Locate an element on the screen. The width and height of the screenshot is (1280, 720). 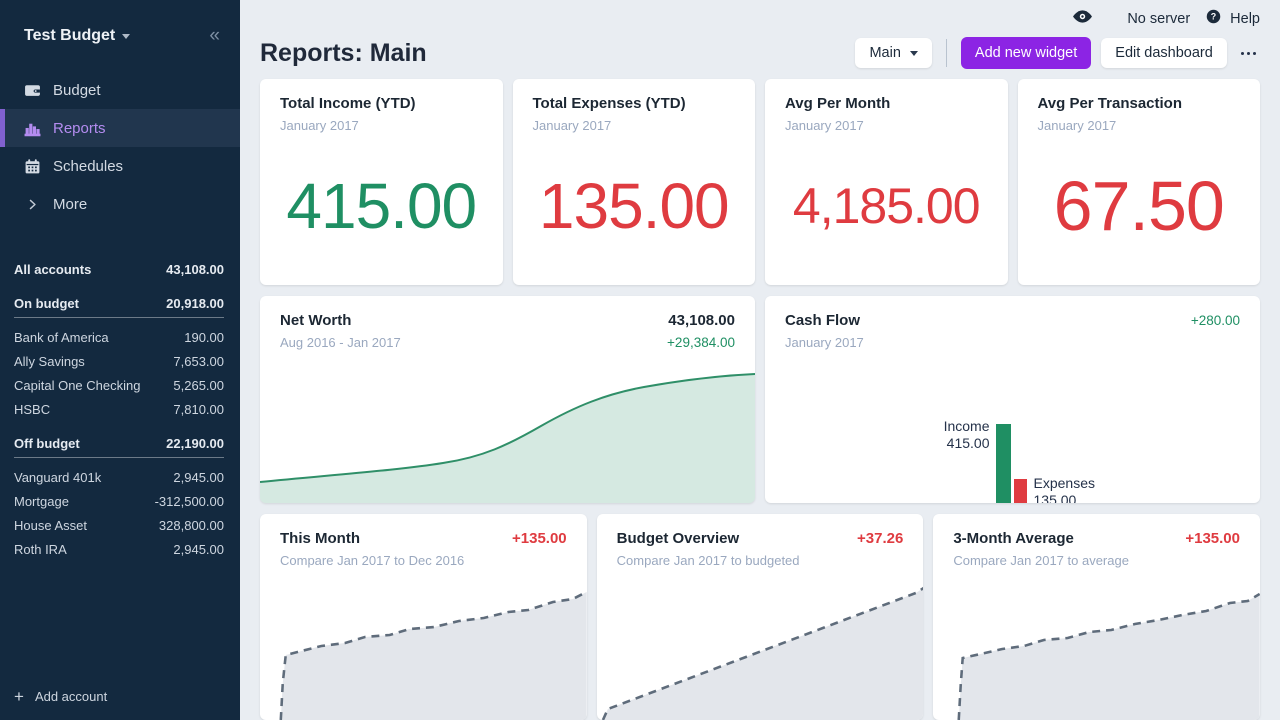
widget-title: Budget Overview is located at coordinates (678, 539).